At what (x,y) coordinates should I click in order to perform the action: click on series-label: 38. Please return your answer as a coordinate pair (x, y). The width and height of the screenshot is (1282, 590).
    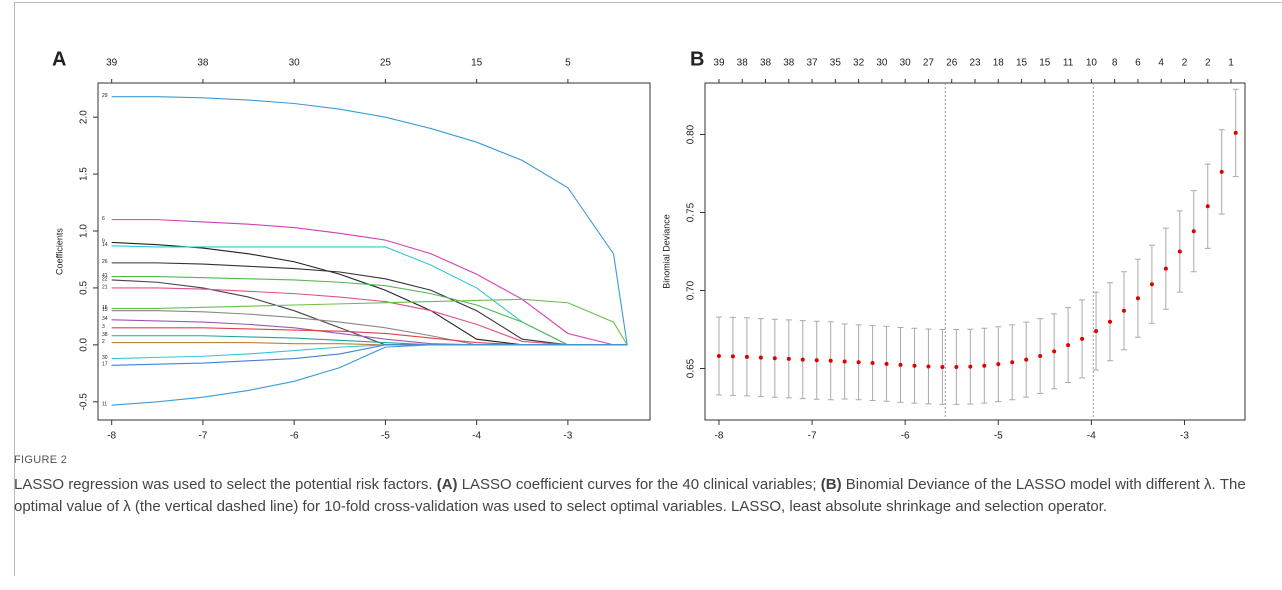
    Looking at the image, I should click on (105, 335).